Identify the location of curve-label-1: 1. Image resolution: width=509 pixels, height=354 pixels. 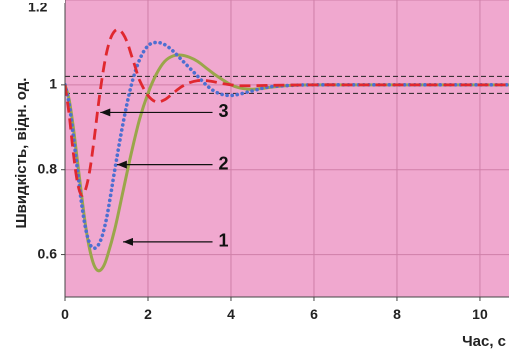
(224, 241).